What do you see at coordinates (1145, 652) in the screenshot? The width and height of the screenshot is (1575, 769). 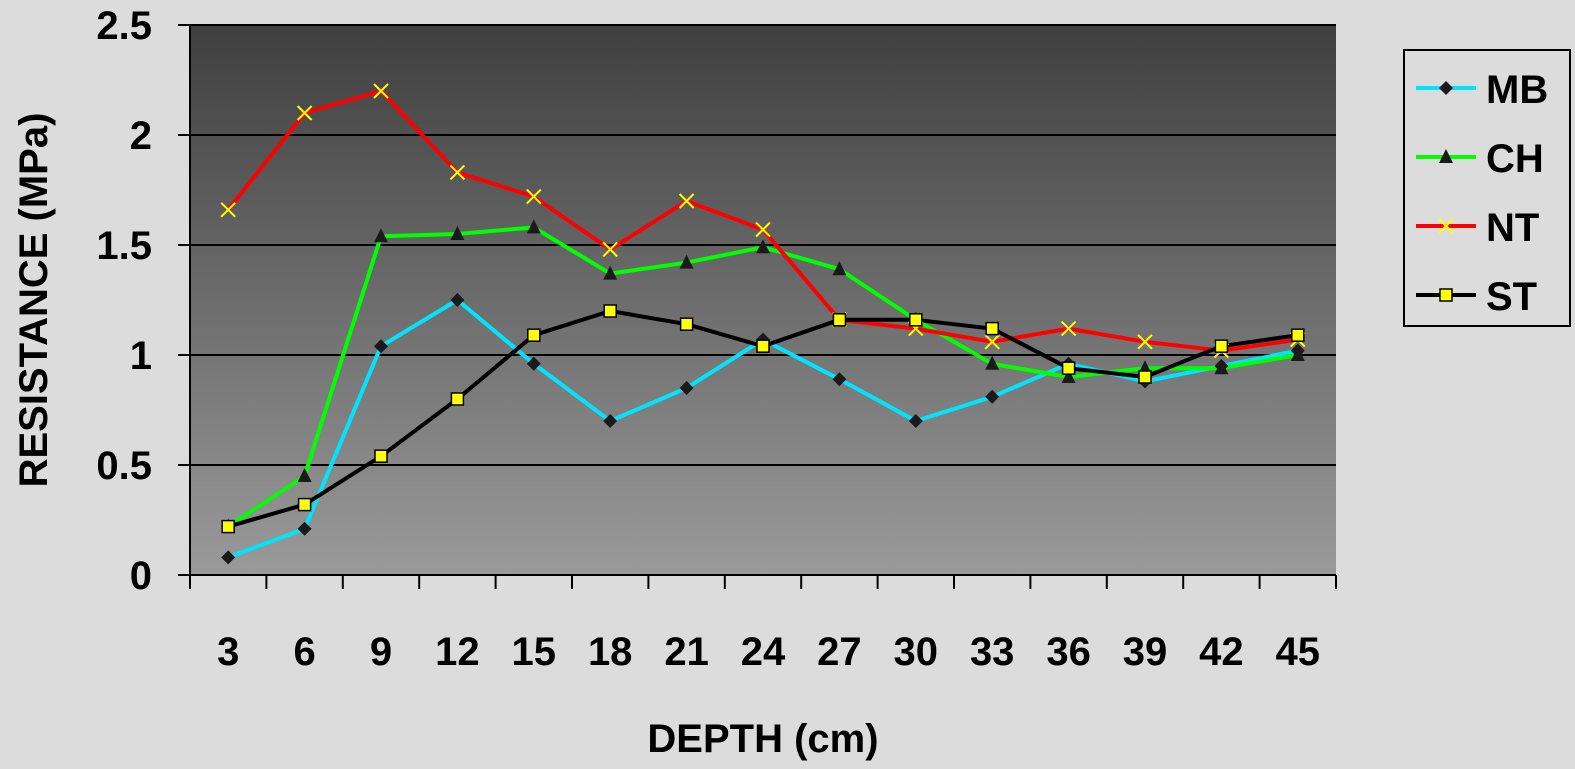 I see `x-tick-label: 39` at bounding box center [1145, 652].